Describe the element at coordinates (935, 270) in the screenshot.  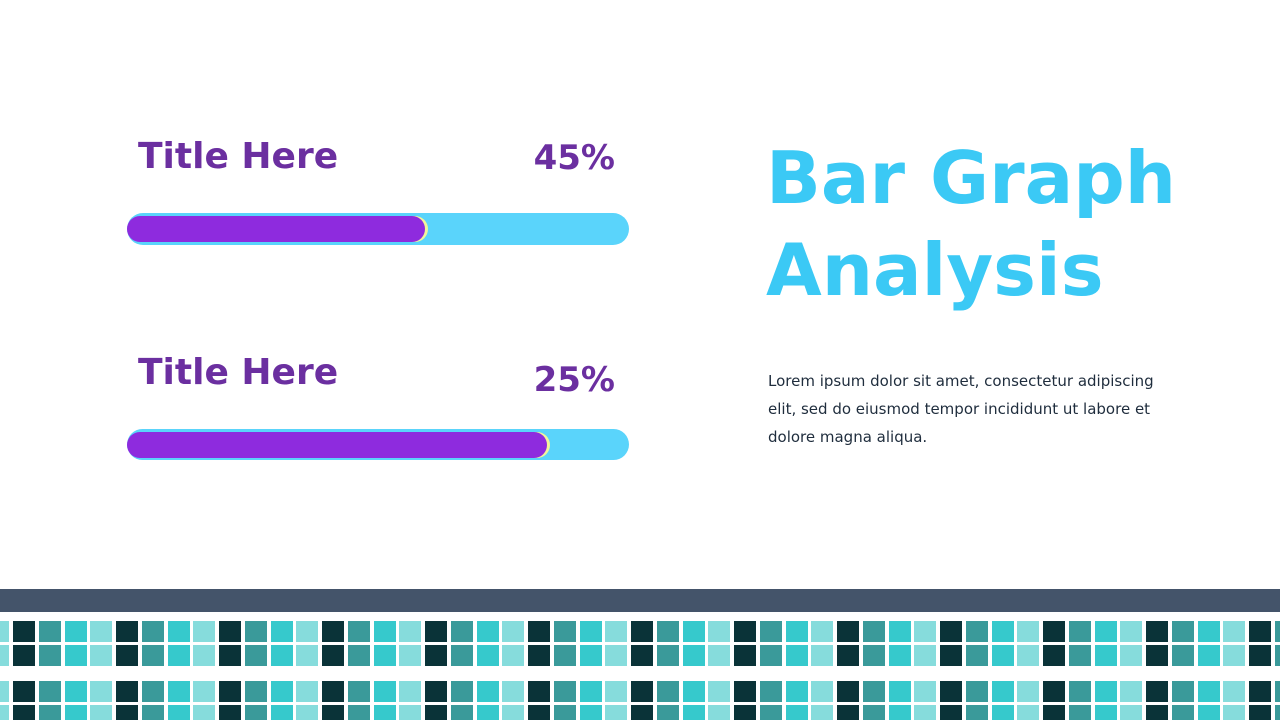
I see `heading-line: Analysis` at that location.